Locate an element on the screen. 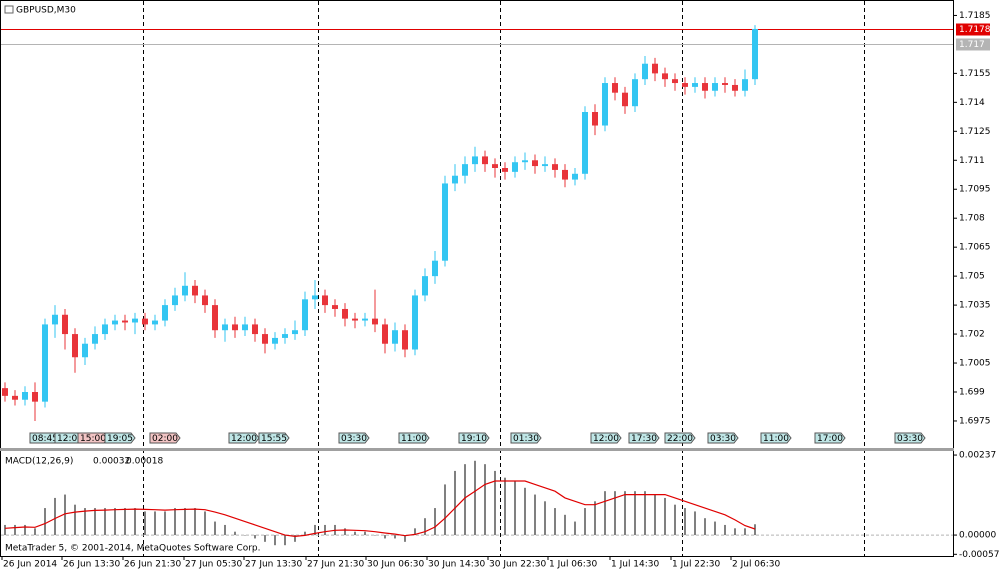  x-tick-label: 1 Jul 22:30 is located at coordinates (696, 565).